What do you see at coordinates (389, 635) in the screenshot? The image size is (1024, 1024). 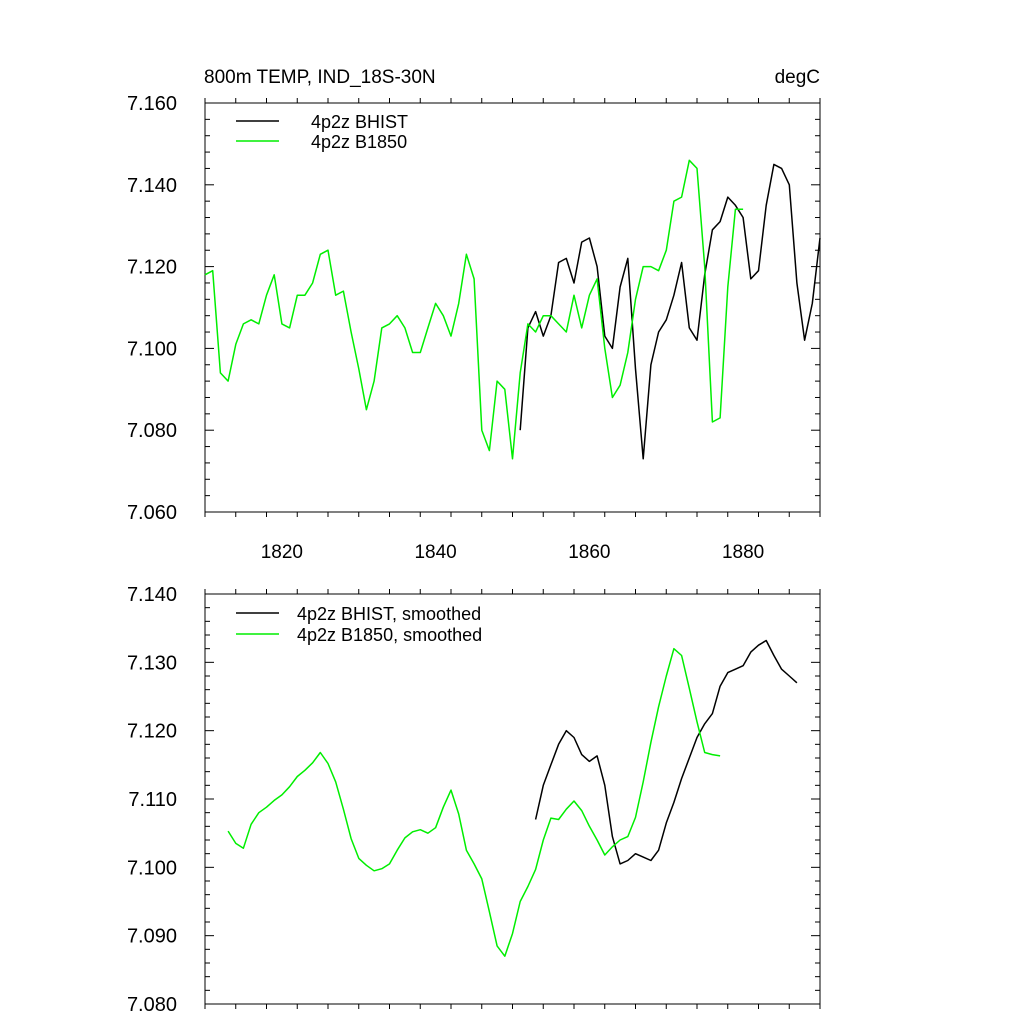 I see `bottom-legend-label-b1850: 4p2z B1850, smoothed` at bounding box center [389, 635].